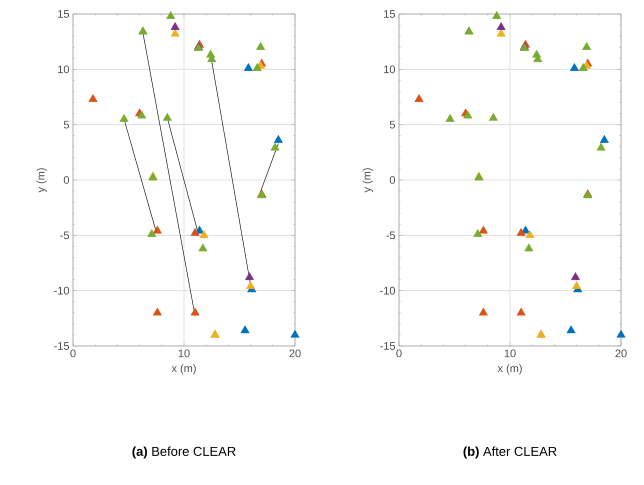 This screenshot has width=644, height=485. I want to click on text: (a) Before CLEAR, so click(184, 452).